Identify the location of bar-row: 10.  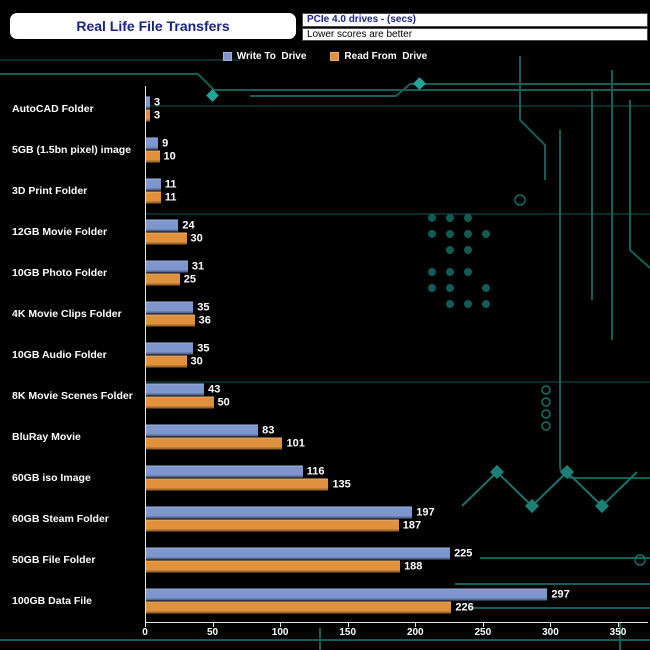
(161, 156).